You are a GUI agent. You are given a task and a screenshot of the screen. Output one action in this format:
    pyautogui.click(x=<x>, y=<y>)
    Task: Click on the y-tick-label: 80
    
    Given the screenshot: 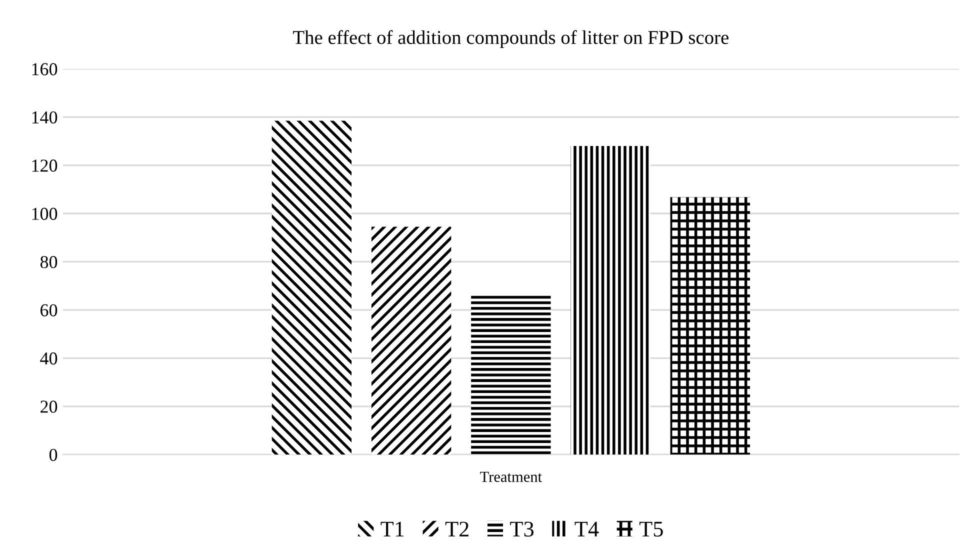 What is the action you would take?
    pyautogui.click(x=49, y=262)
    